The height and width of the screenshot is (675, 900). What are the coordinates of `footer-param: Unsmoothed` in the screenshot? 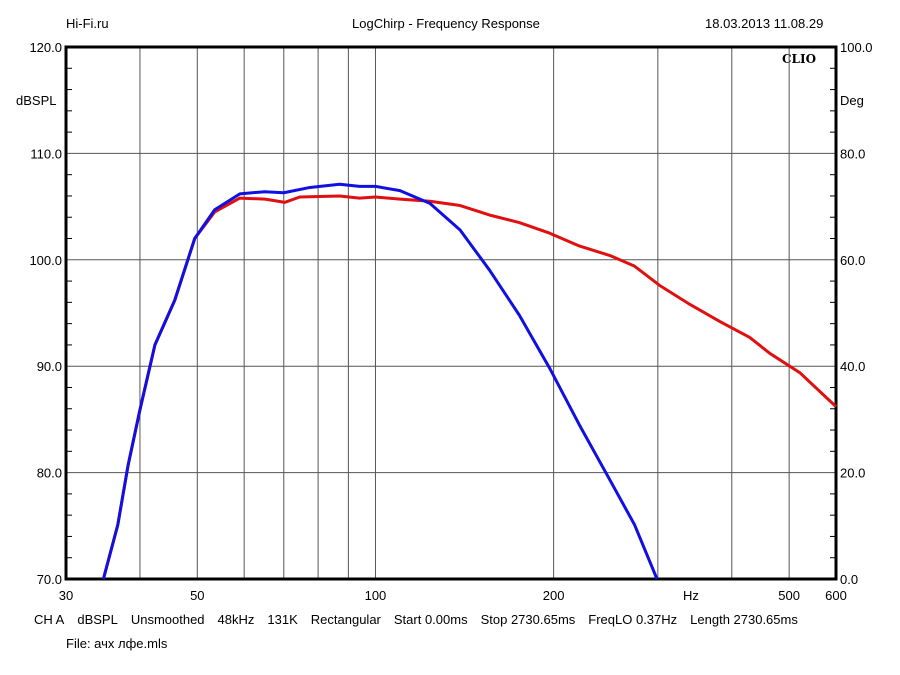 It's located at (167, 619).